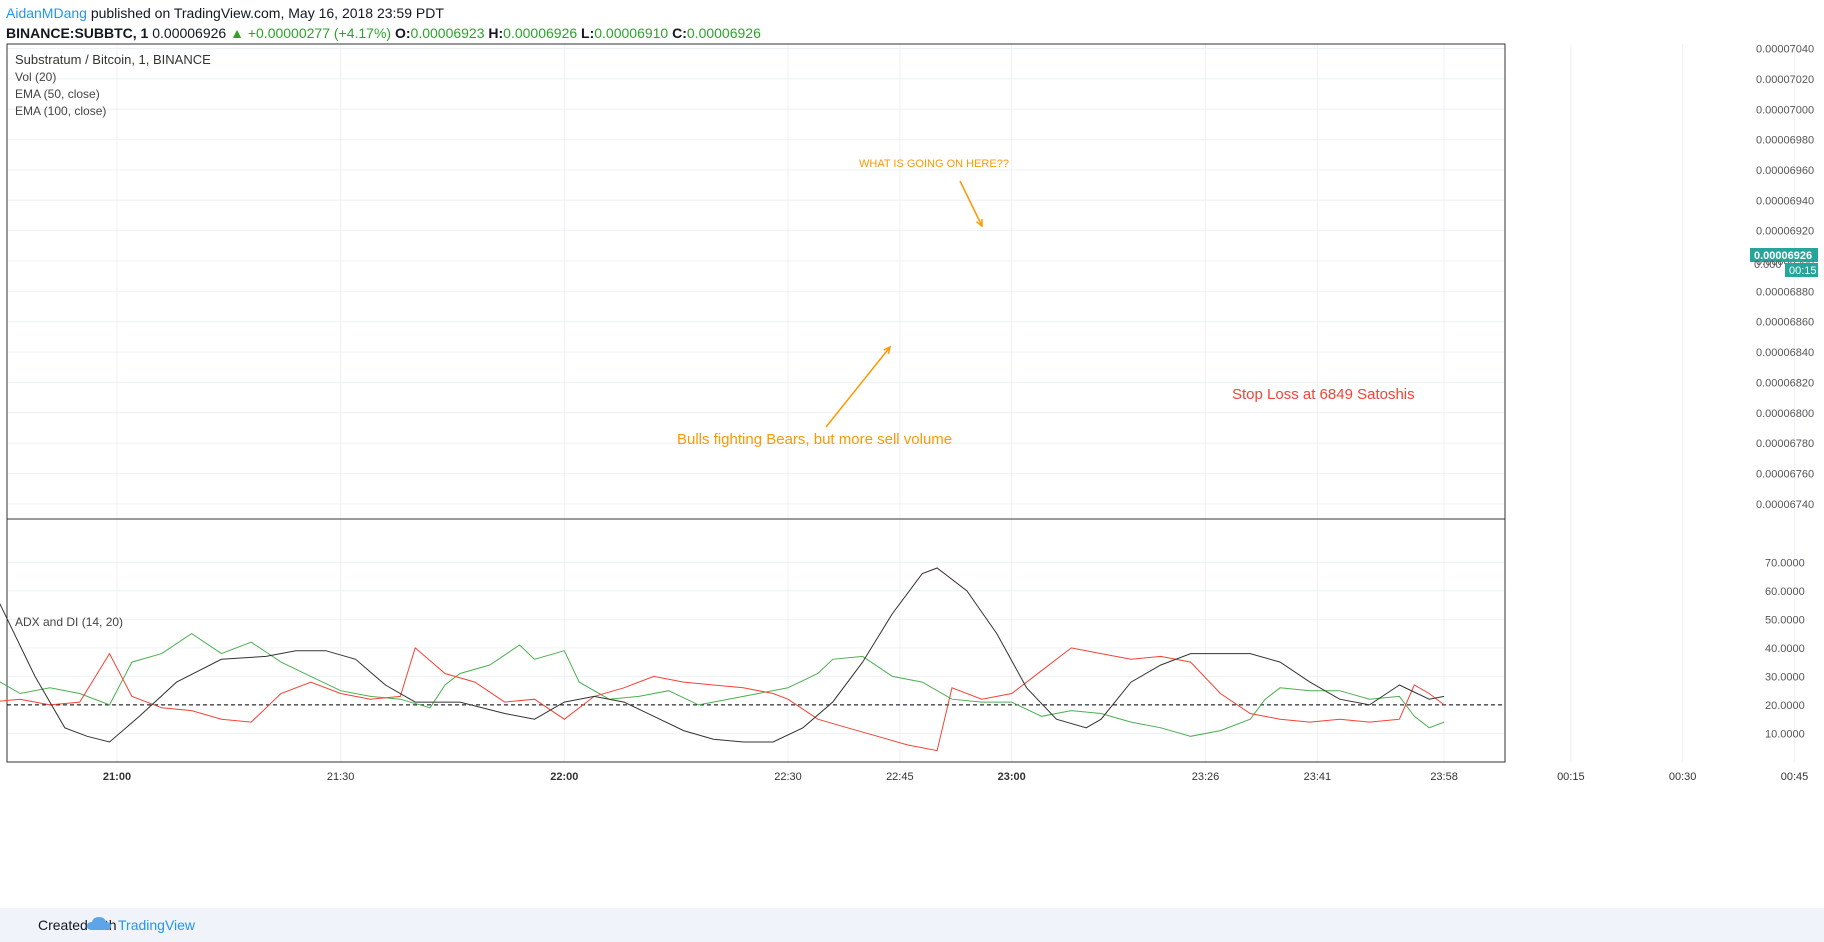 This screenshot has height=942, width=1824. I want to click on partial-tick-label: 0.000, so click(1768, 265).